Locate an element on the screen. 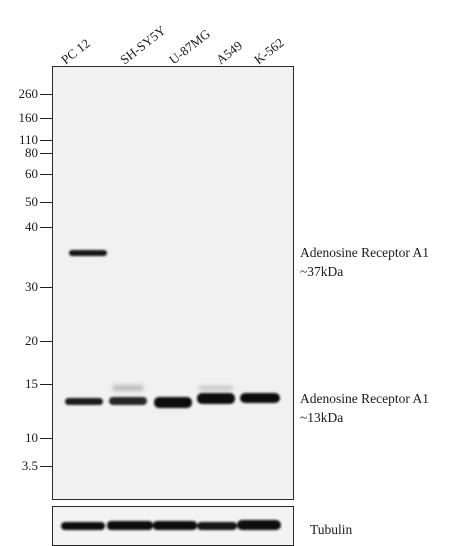 The width and height of the screenshot is (457, 546). mw-marker-110: 110 is located at coordinates (28, 139).